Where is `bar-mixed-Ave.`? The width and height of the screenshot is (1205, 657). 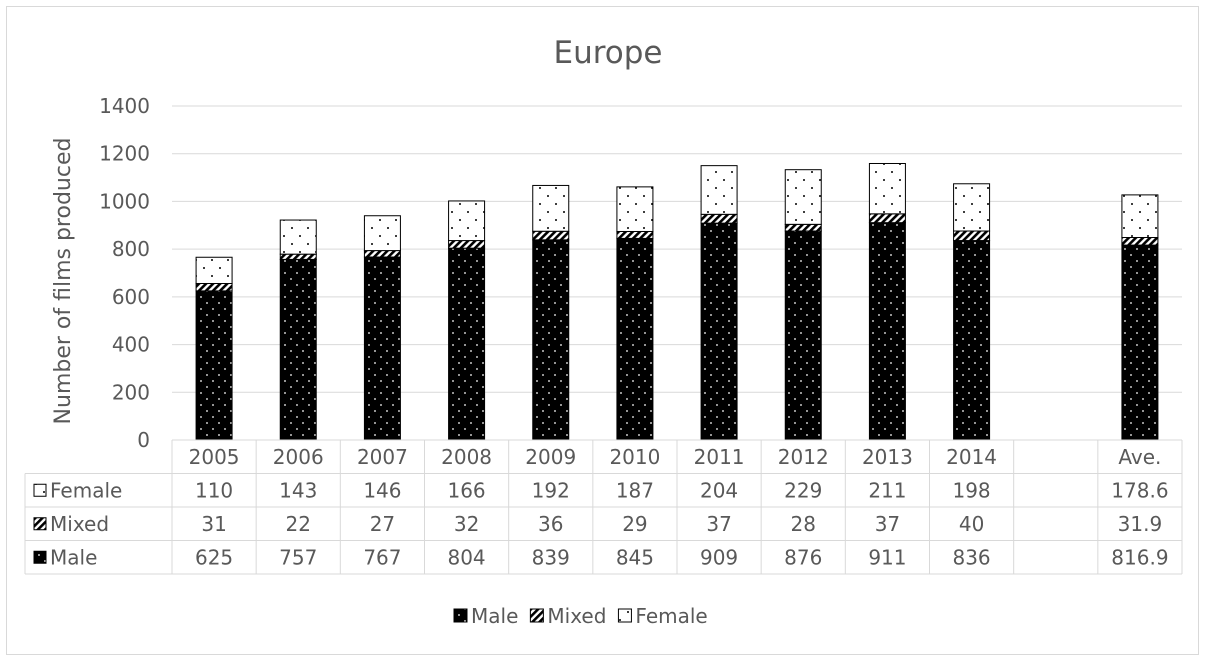 bar-mixed-Ave. is located at coordinates (1140, 241).